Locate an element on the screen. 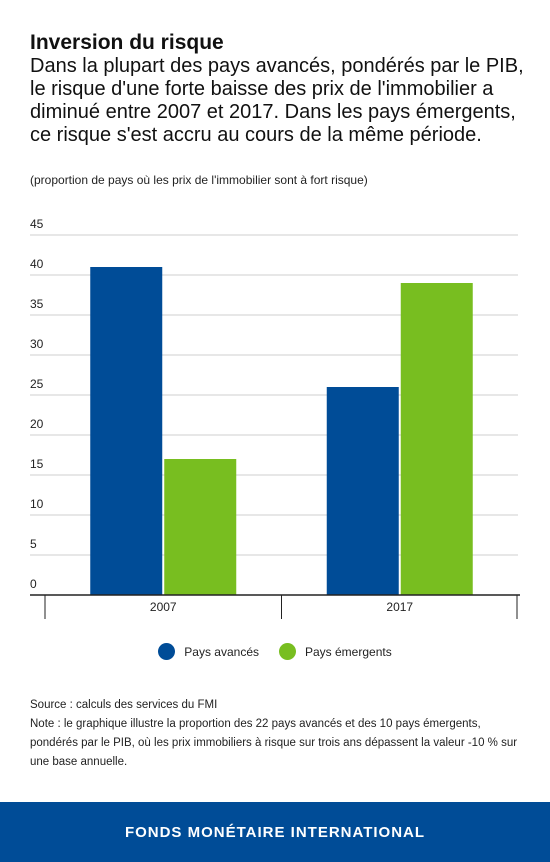 This screenshot has width=550, height=862. y-tick-label: 10 is located at coordinates (37, 504).